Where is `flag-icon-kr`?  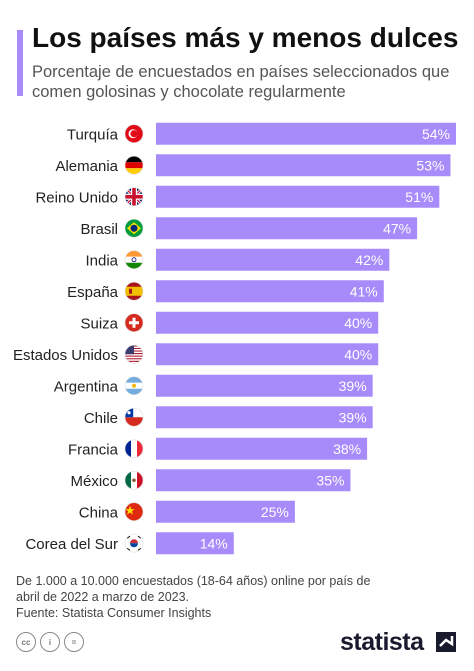
flag-icon-kr is located at coordinates (134, 543).